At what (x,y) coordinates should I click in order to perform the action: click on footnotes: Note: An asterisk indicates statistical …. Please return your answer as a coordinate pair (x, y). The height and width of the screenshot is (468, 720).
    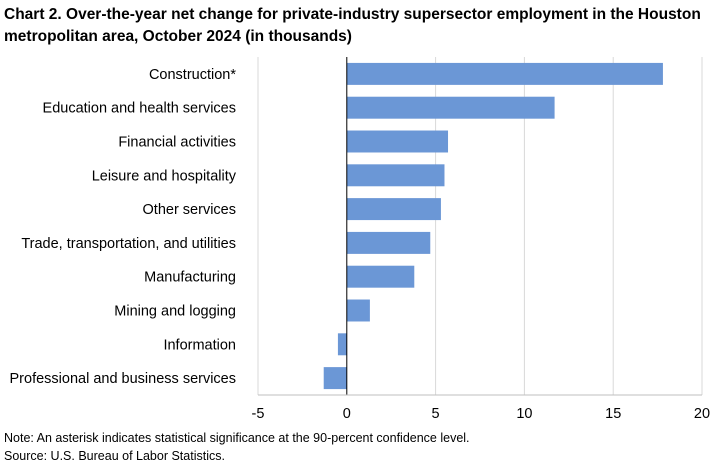
    Looking at the image, I should click on (237, 447).